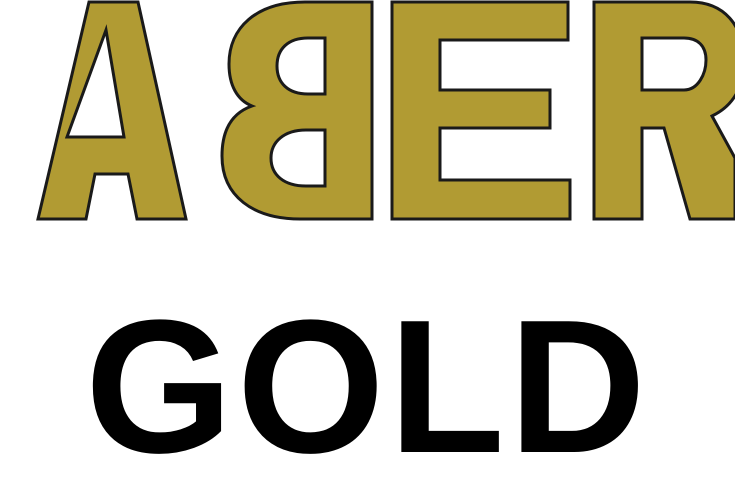 This screenshot has height=493, width=735. Describe the element at coordinates (297, 110) in the screenshot. I see `letter-reversed-b-shape` at that location.